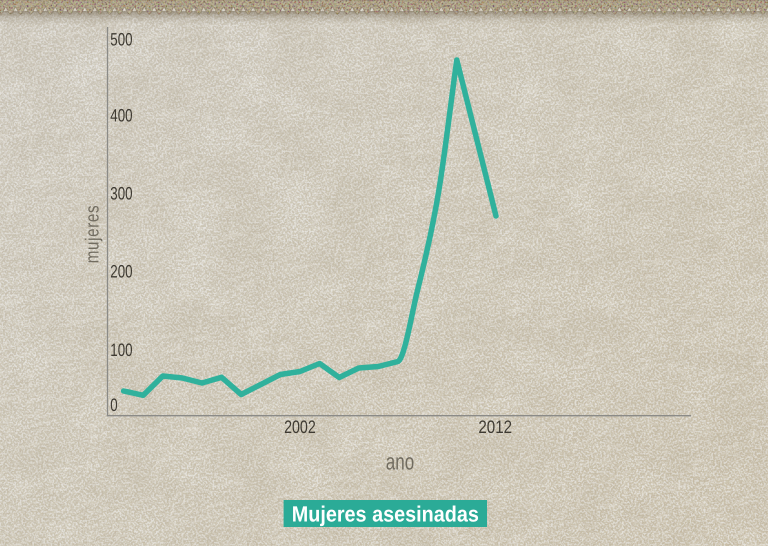 Image resolution: width=768 pixels, height=546 pixels. What do you see at coordinates (121, 39) in the screenshot?
I see `svg-text: 500` at bounding box center [121, 39].